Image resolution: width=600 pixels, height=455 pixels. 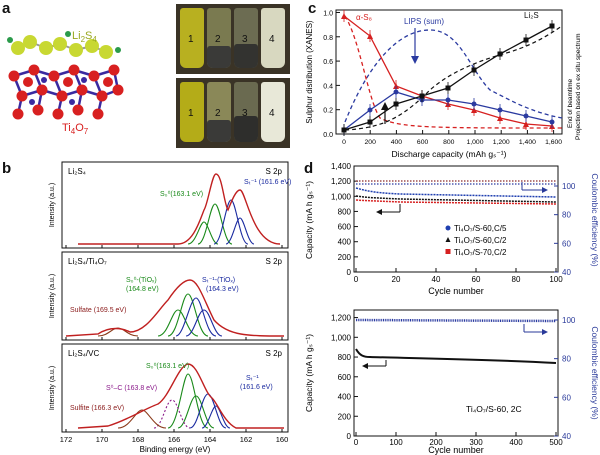 What do you see at coordinates (167, 366) in the screenshot?
I see `xps-ann-3-0: S₀⁰(163.1 eV)` at bounding box center [167, 366].